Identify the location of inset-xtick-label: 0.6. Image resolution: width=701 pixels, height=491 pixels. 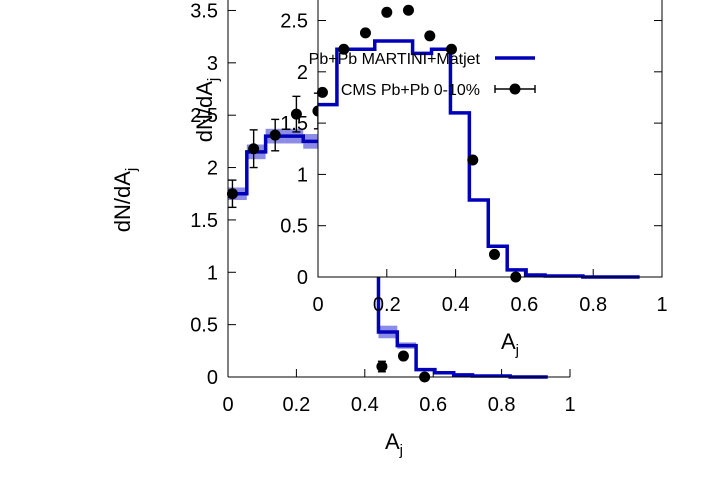
(524, 305).